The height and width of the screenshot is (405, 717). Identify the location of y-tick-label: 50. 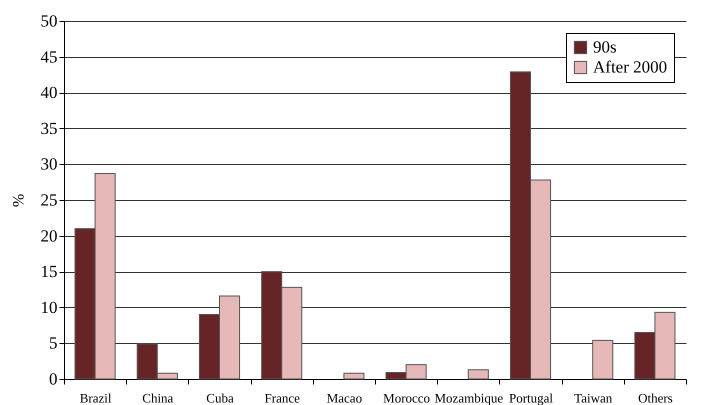
(49, 21).